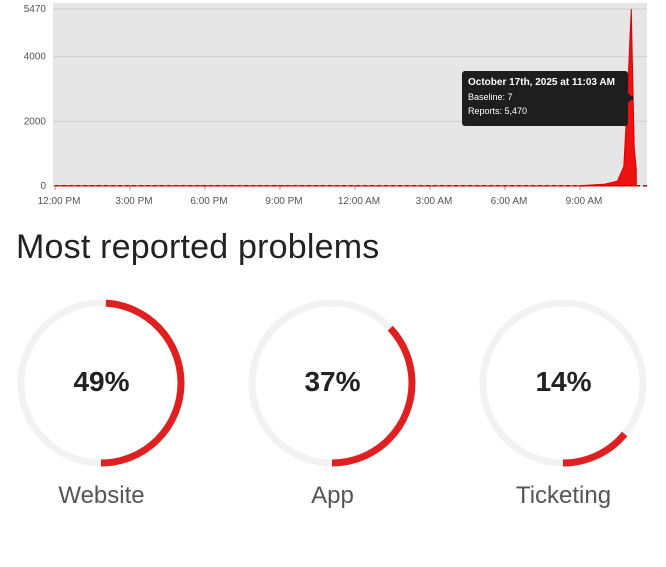 Image resolution: width=666 pixels, height=567 pixels. What do you see at coordinates (35, 121) in the screenshot?
I see `y-tick-label: 2000` at bounding box center [35, 121].